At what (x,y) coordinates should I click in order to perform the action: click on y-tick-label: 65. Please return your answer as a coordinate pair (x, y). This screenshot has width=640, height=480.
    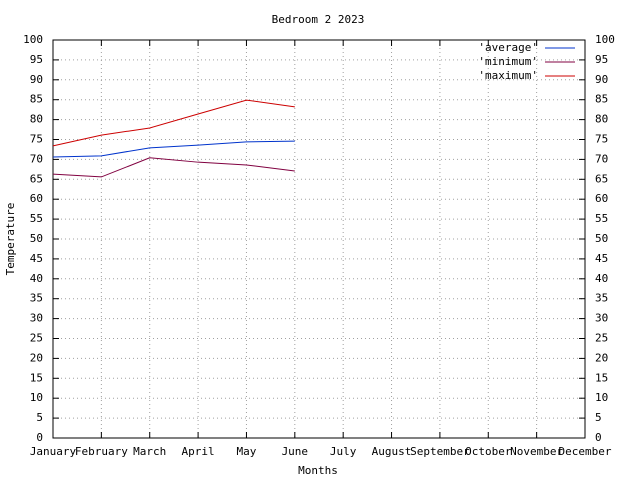
    Looking at the image, I should click on (36, 178).